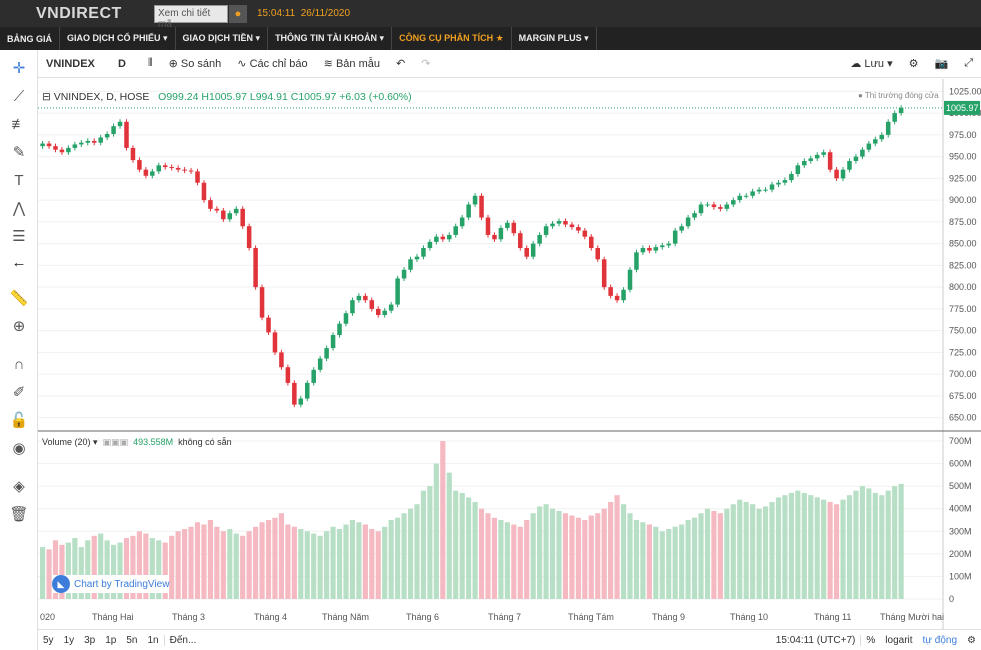 This screenshot has width=981, height=650. Describe the element at coordinates (19, 68) in the screenshot. I see `crosshair-icon: ✛` at that location.